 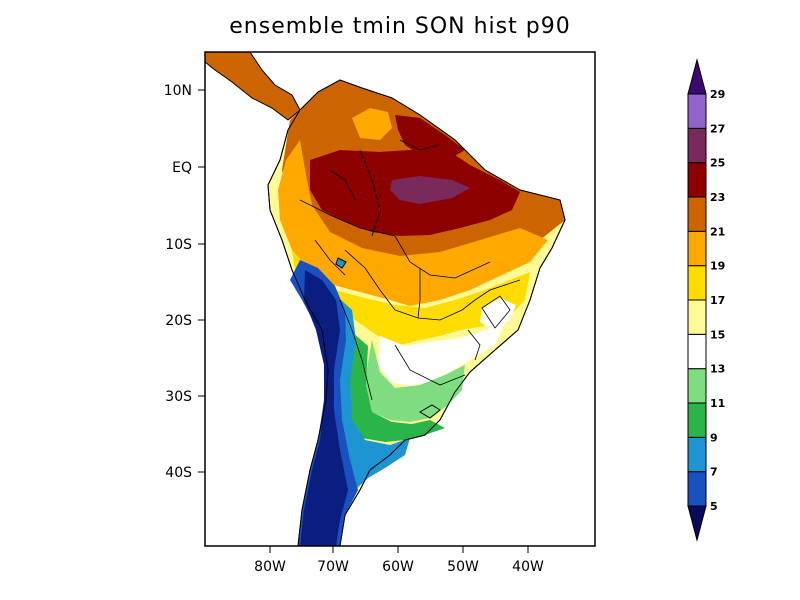 I want to click on lat-axis: 10N EQ 10S 20S 30S 40S, so click(x=184, y=282).